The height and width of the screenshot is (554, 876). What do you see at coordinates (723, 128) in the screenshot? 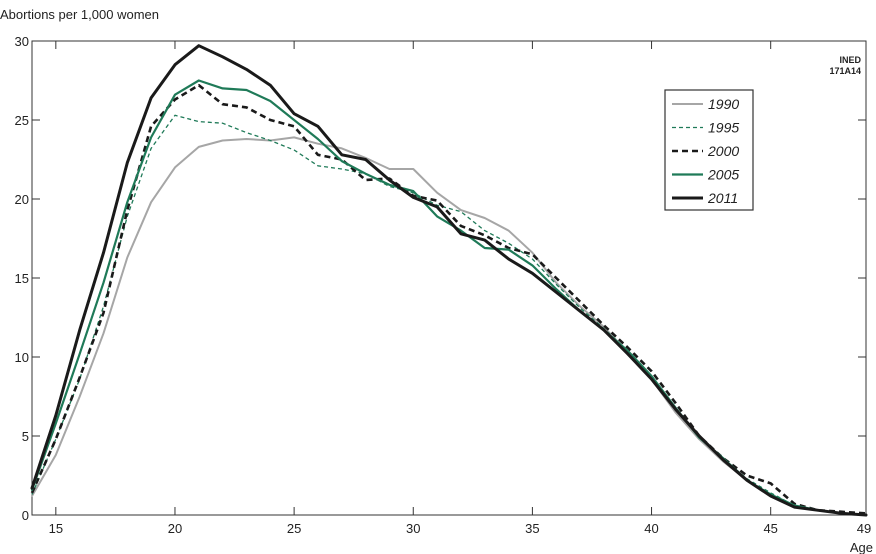
I see `legend-label-1995: 1995` at bounding box center [723, 128].